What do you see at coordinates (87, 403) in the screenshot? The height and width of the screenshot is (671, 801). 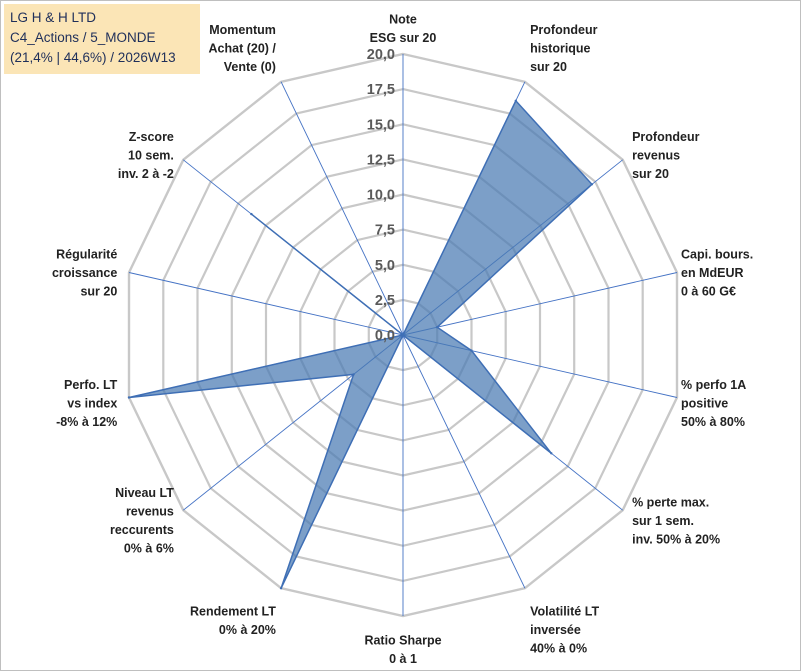 I see `axis-label-10: Perfo. LT vs index -8% à 12%` at bounding box center [87, 403].